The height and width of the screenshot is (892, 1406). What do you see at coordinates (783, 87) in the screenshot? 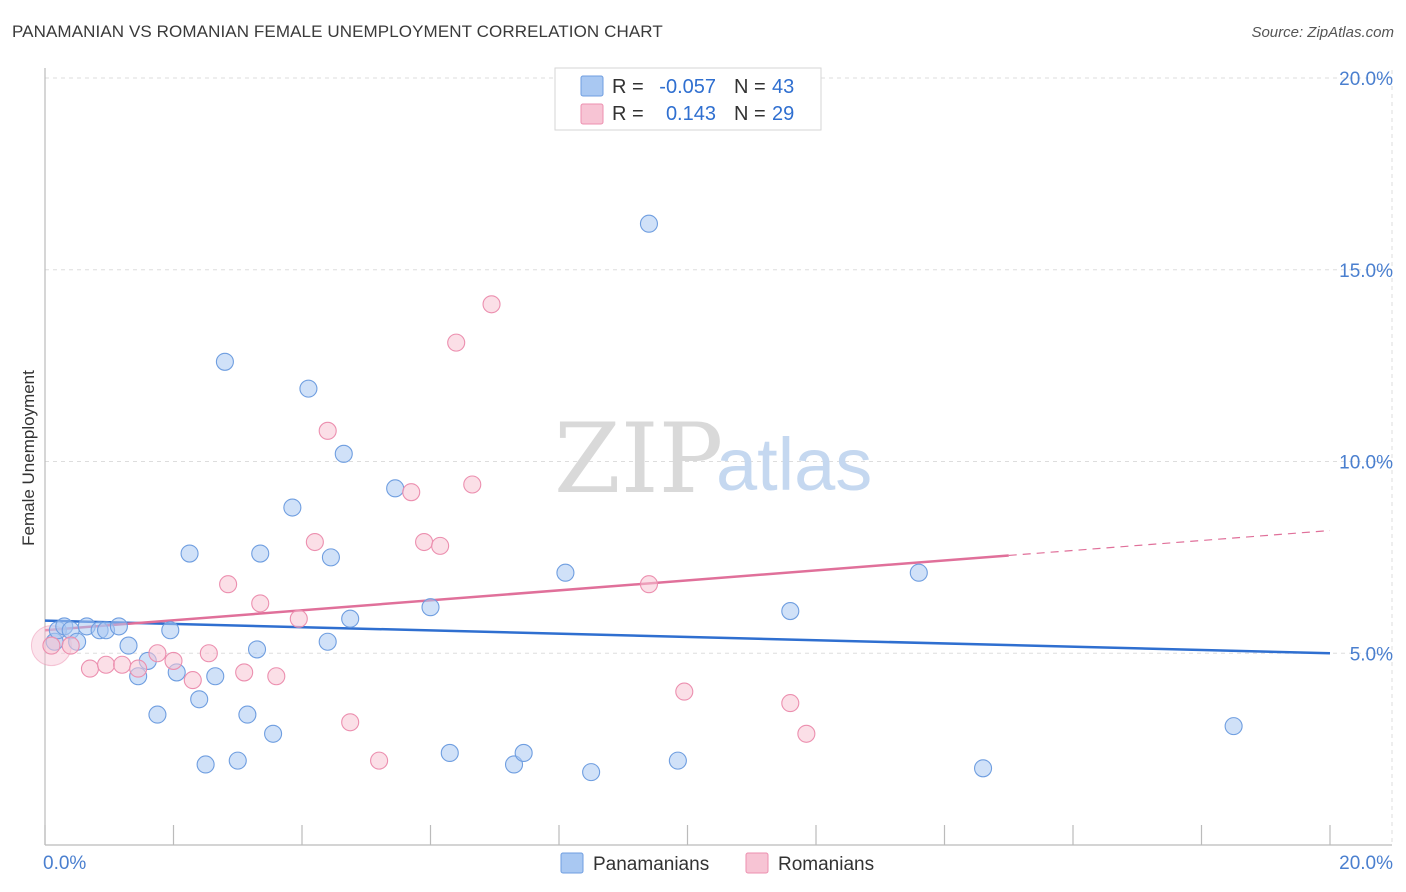
I see `legend-n-value-0: 43` at bounding box center [783, 87].